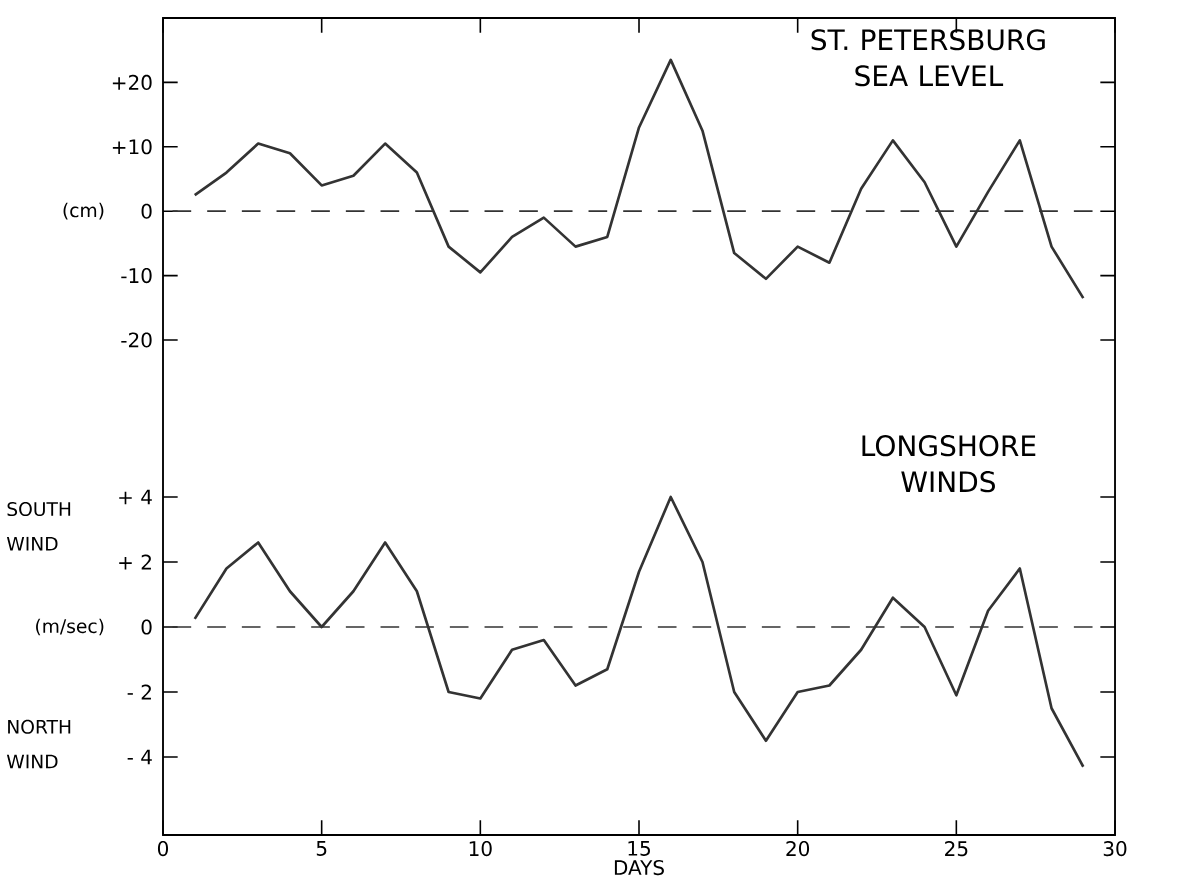  What do you see at coordinates (163, 849) in the screenshot?
I see `x-tick-label: 0` at bounding box center [163, 849].